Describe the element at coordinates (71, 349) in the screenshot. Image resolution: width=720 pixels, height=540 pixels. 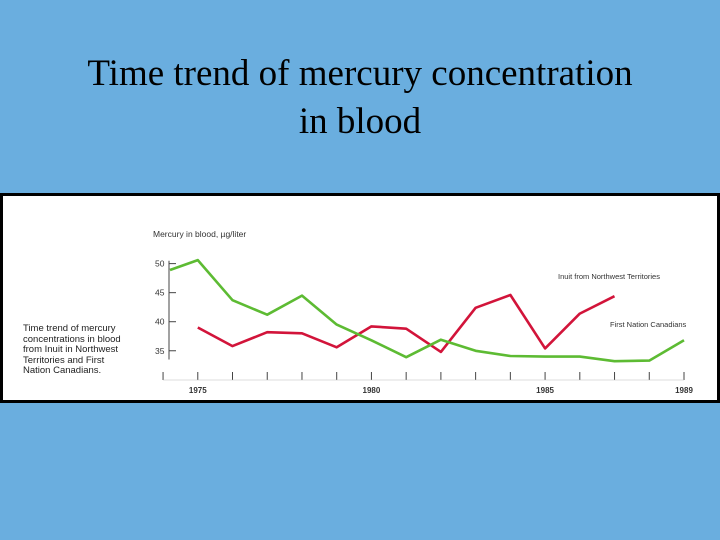
I see `caption-line: from Inuit in Northwest` at that location.